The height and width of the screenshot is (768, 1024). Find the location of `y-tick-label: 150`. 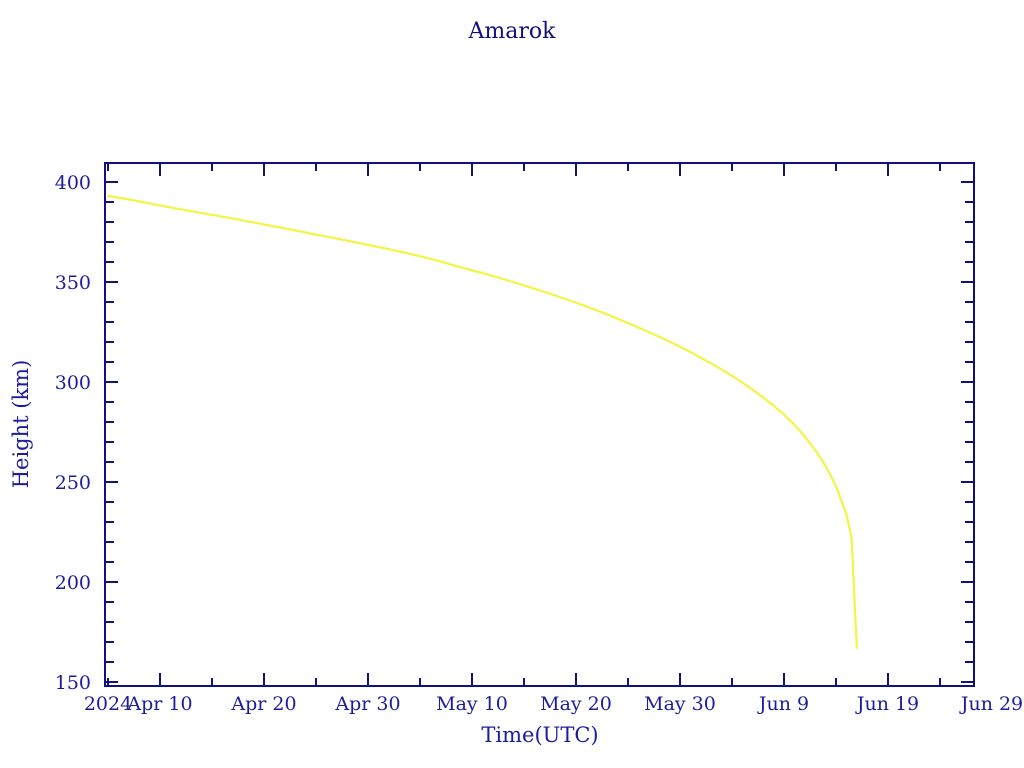

y-tick-label: 150 is located at coordinates (73, 683).